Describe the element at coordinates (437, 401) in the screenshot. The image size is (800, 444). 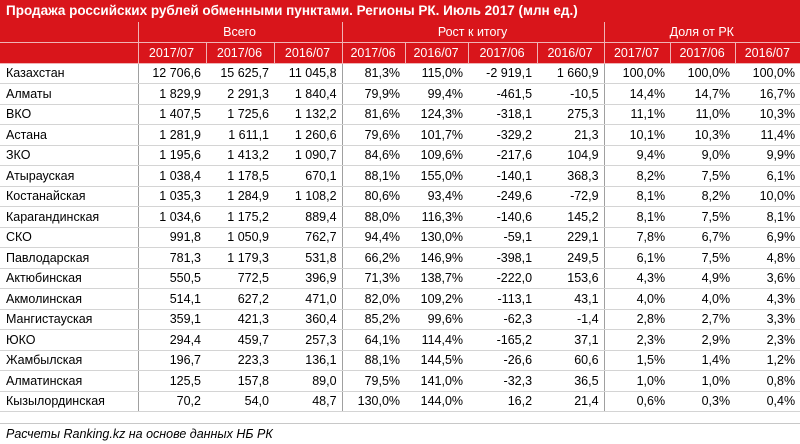
I see `table-cell: 144,0%` at that location.